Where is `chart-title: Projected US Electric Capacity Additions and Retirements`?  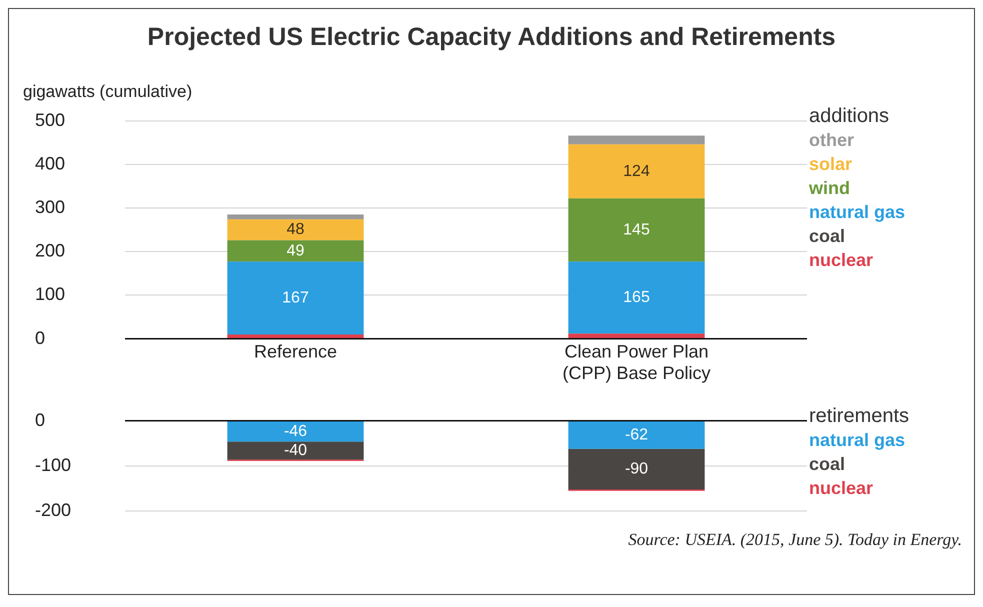
chart-title: Projected US Electric Capacity Additions and Retirements is located at coordinates (491, 37).